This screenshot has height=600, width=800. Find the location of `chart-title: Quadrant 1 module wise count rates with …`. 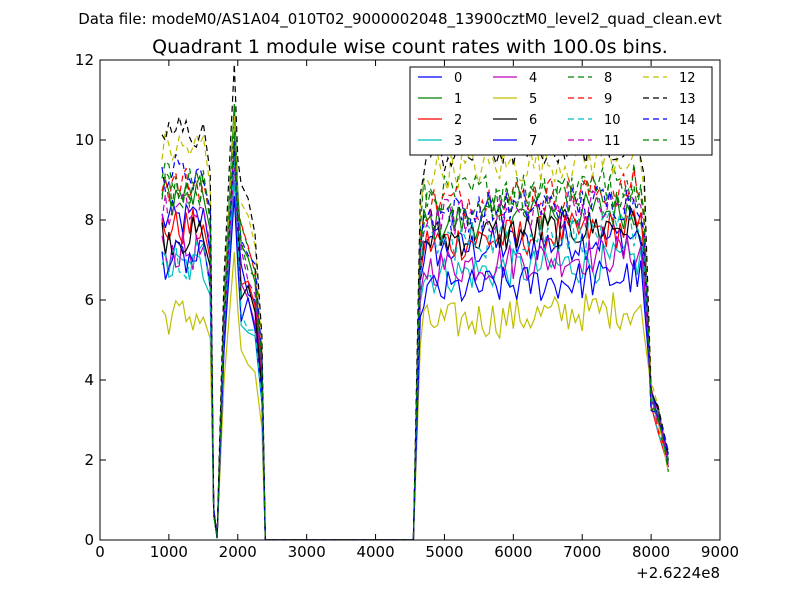

chart-title: Quadrant 1 module wise count rates with … is located at coordinates (410, 47).